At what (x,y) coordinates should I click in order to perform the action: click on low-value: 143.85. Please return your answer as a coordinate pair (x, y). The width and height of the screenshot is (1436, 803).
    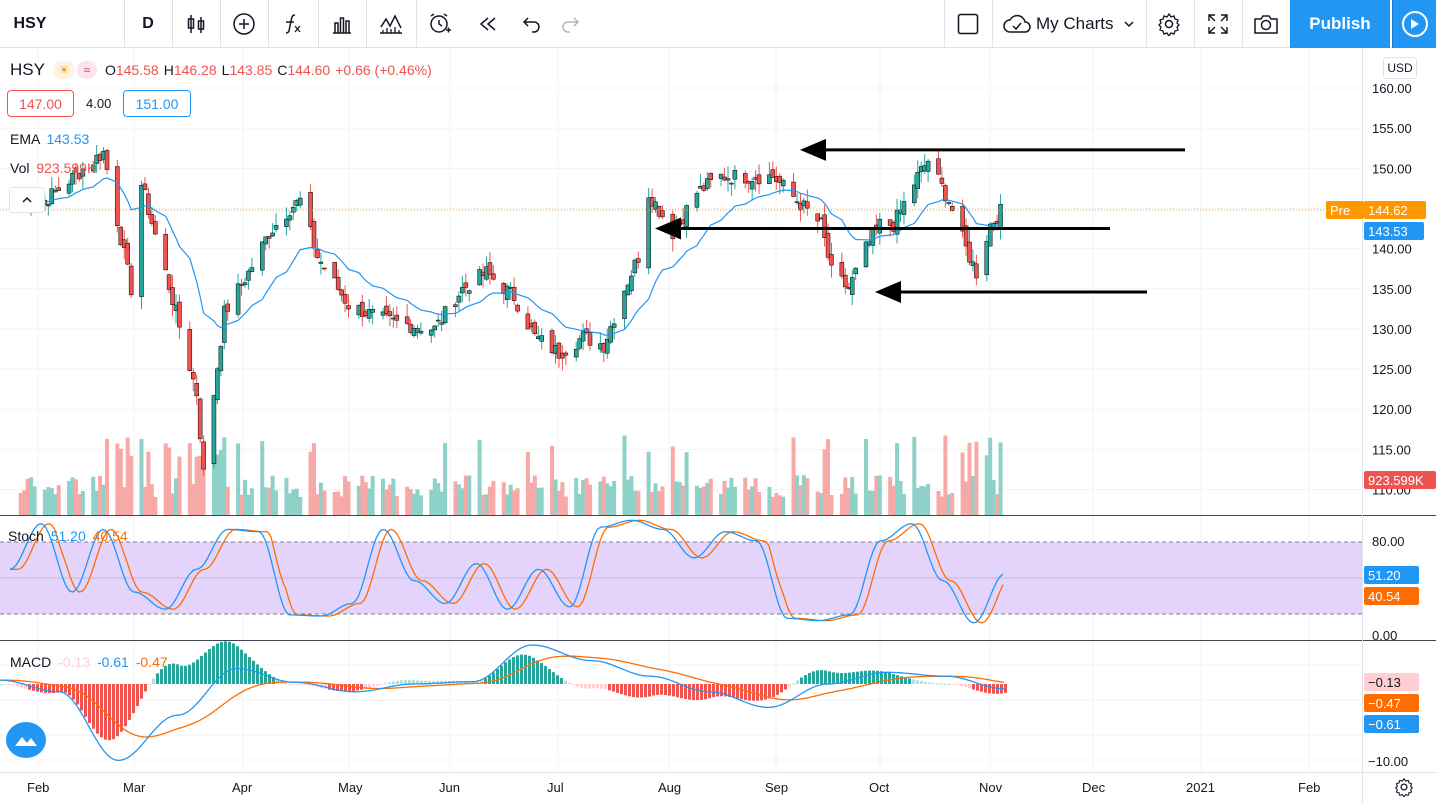
    Looking at the image, I should click on (251, 70).